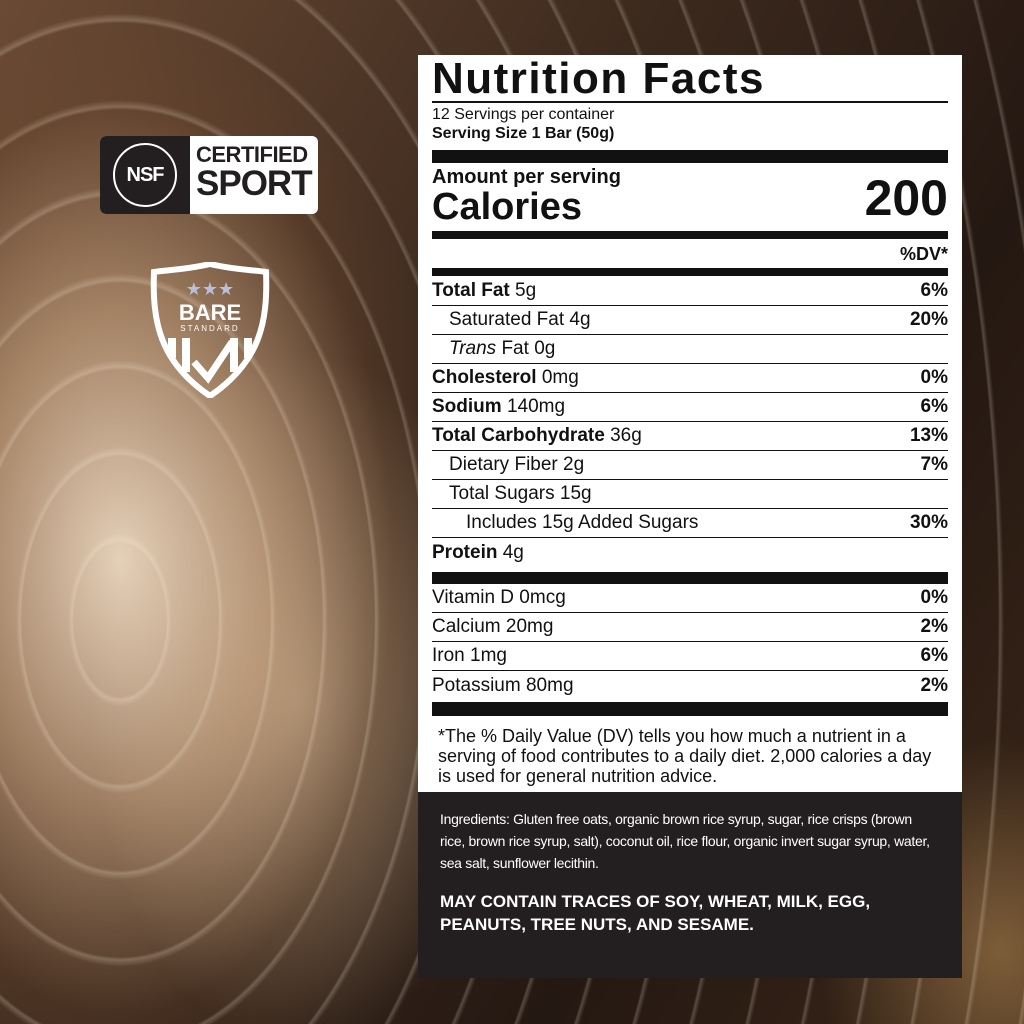 The height and width of the screenshot is (1024, 1024). Describe the element at coordinates (518, 435) in the screenshot. I see `nutrient-name: Total Carbohydrate` at that location.